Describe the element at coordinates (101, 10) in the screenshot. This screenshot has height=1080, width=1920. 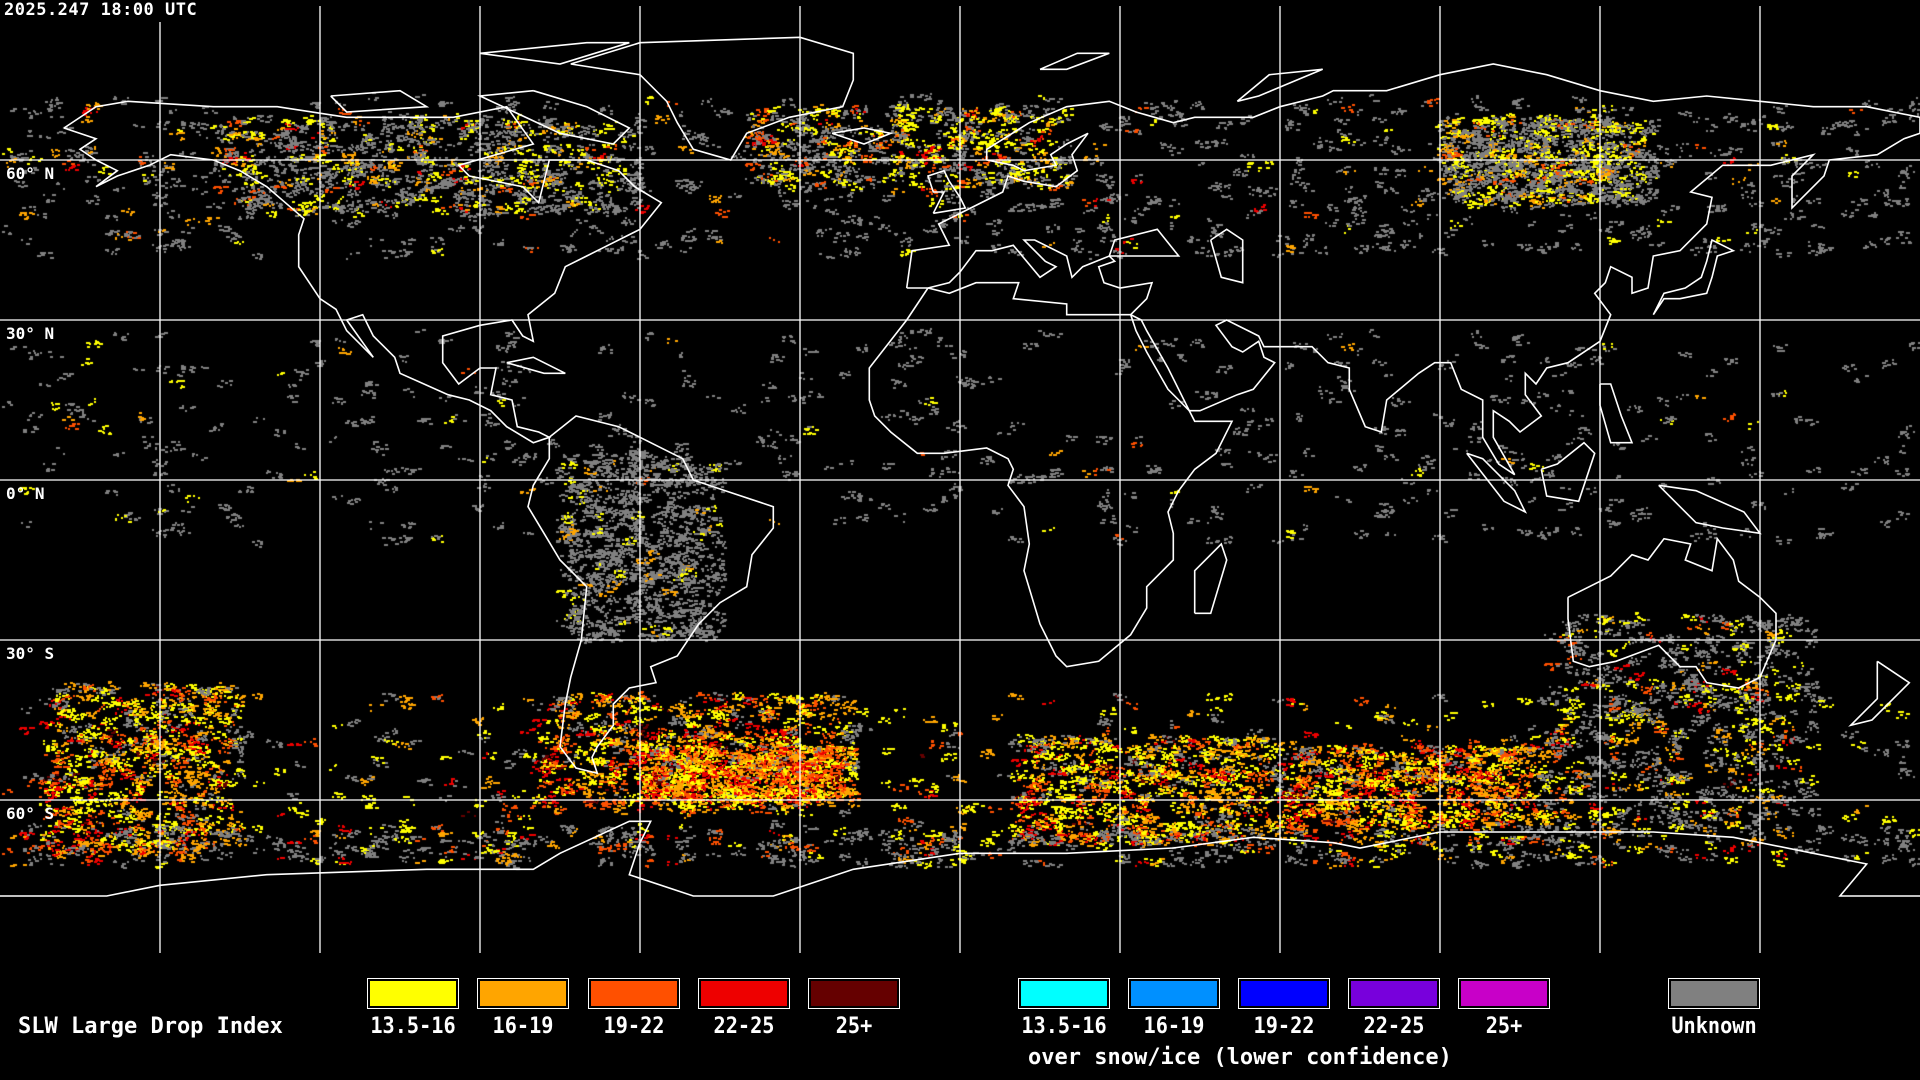
I see `timestamp: 2025.247 18:00 UTC` at that location.